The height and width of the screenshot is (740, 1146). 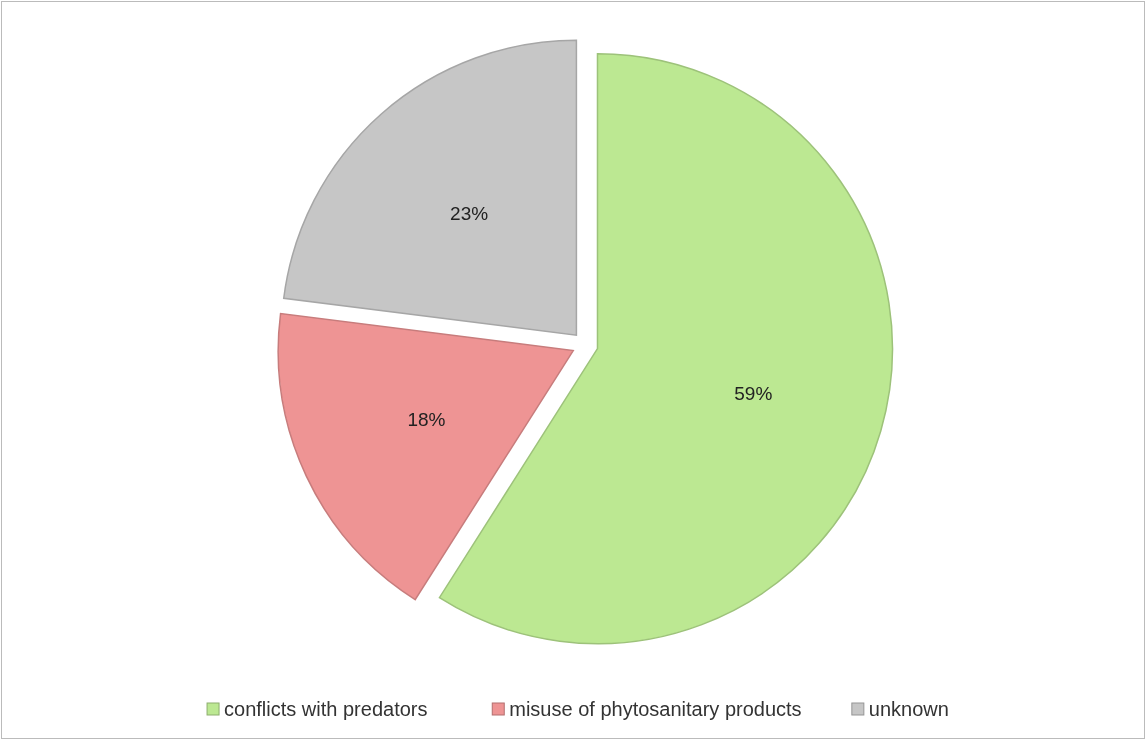 What do you see at coordinates (469, 214) in the screenshot?
I see `data-label: 23%` at bounding box center [469, 214].